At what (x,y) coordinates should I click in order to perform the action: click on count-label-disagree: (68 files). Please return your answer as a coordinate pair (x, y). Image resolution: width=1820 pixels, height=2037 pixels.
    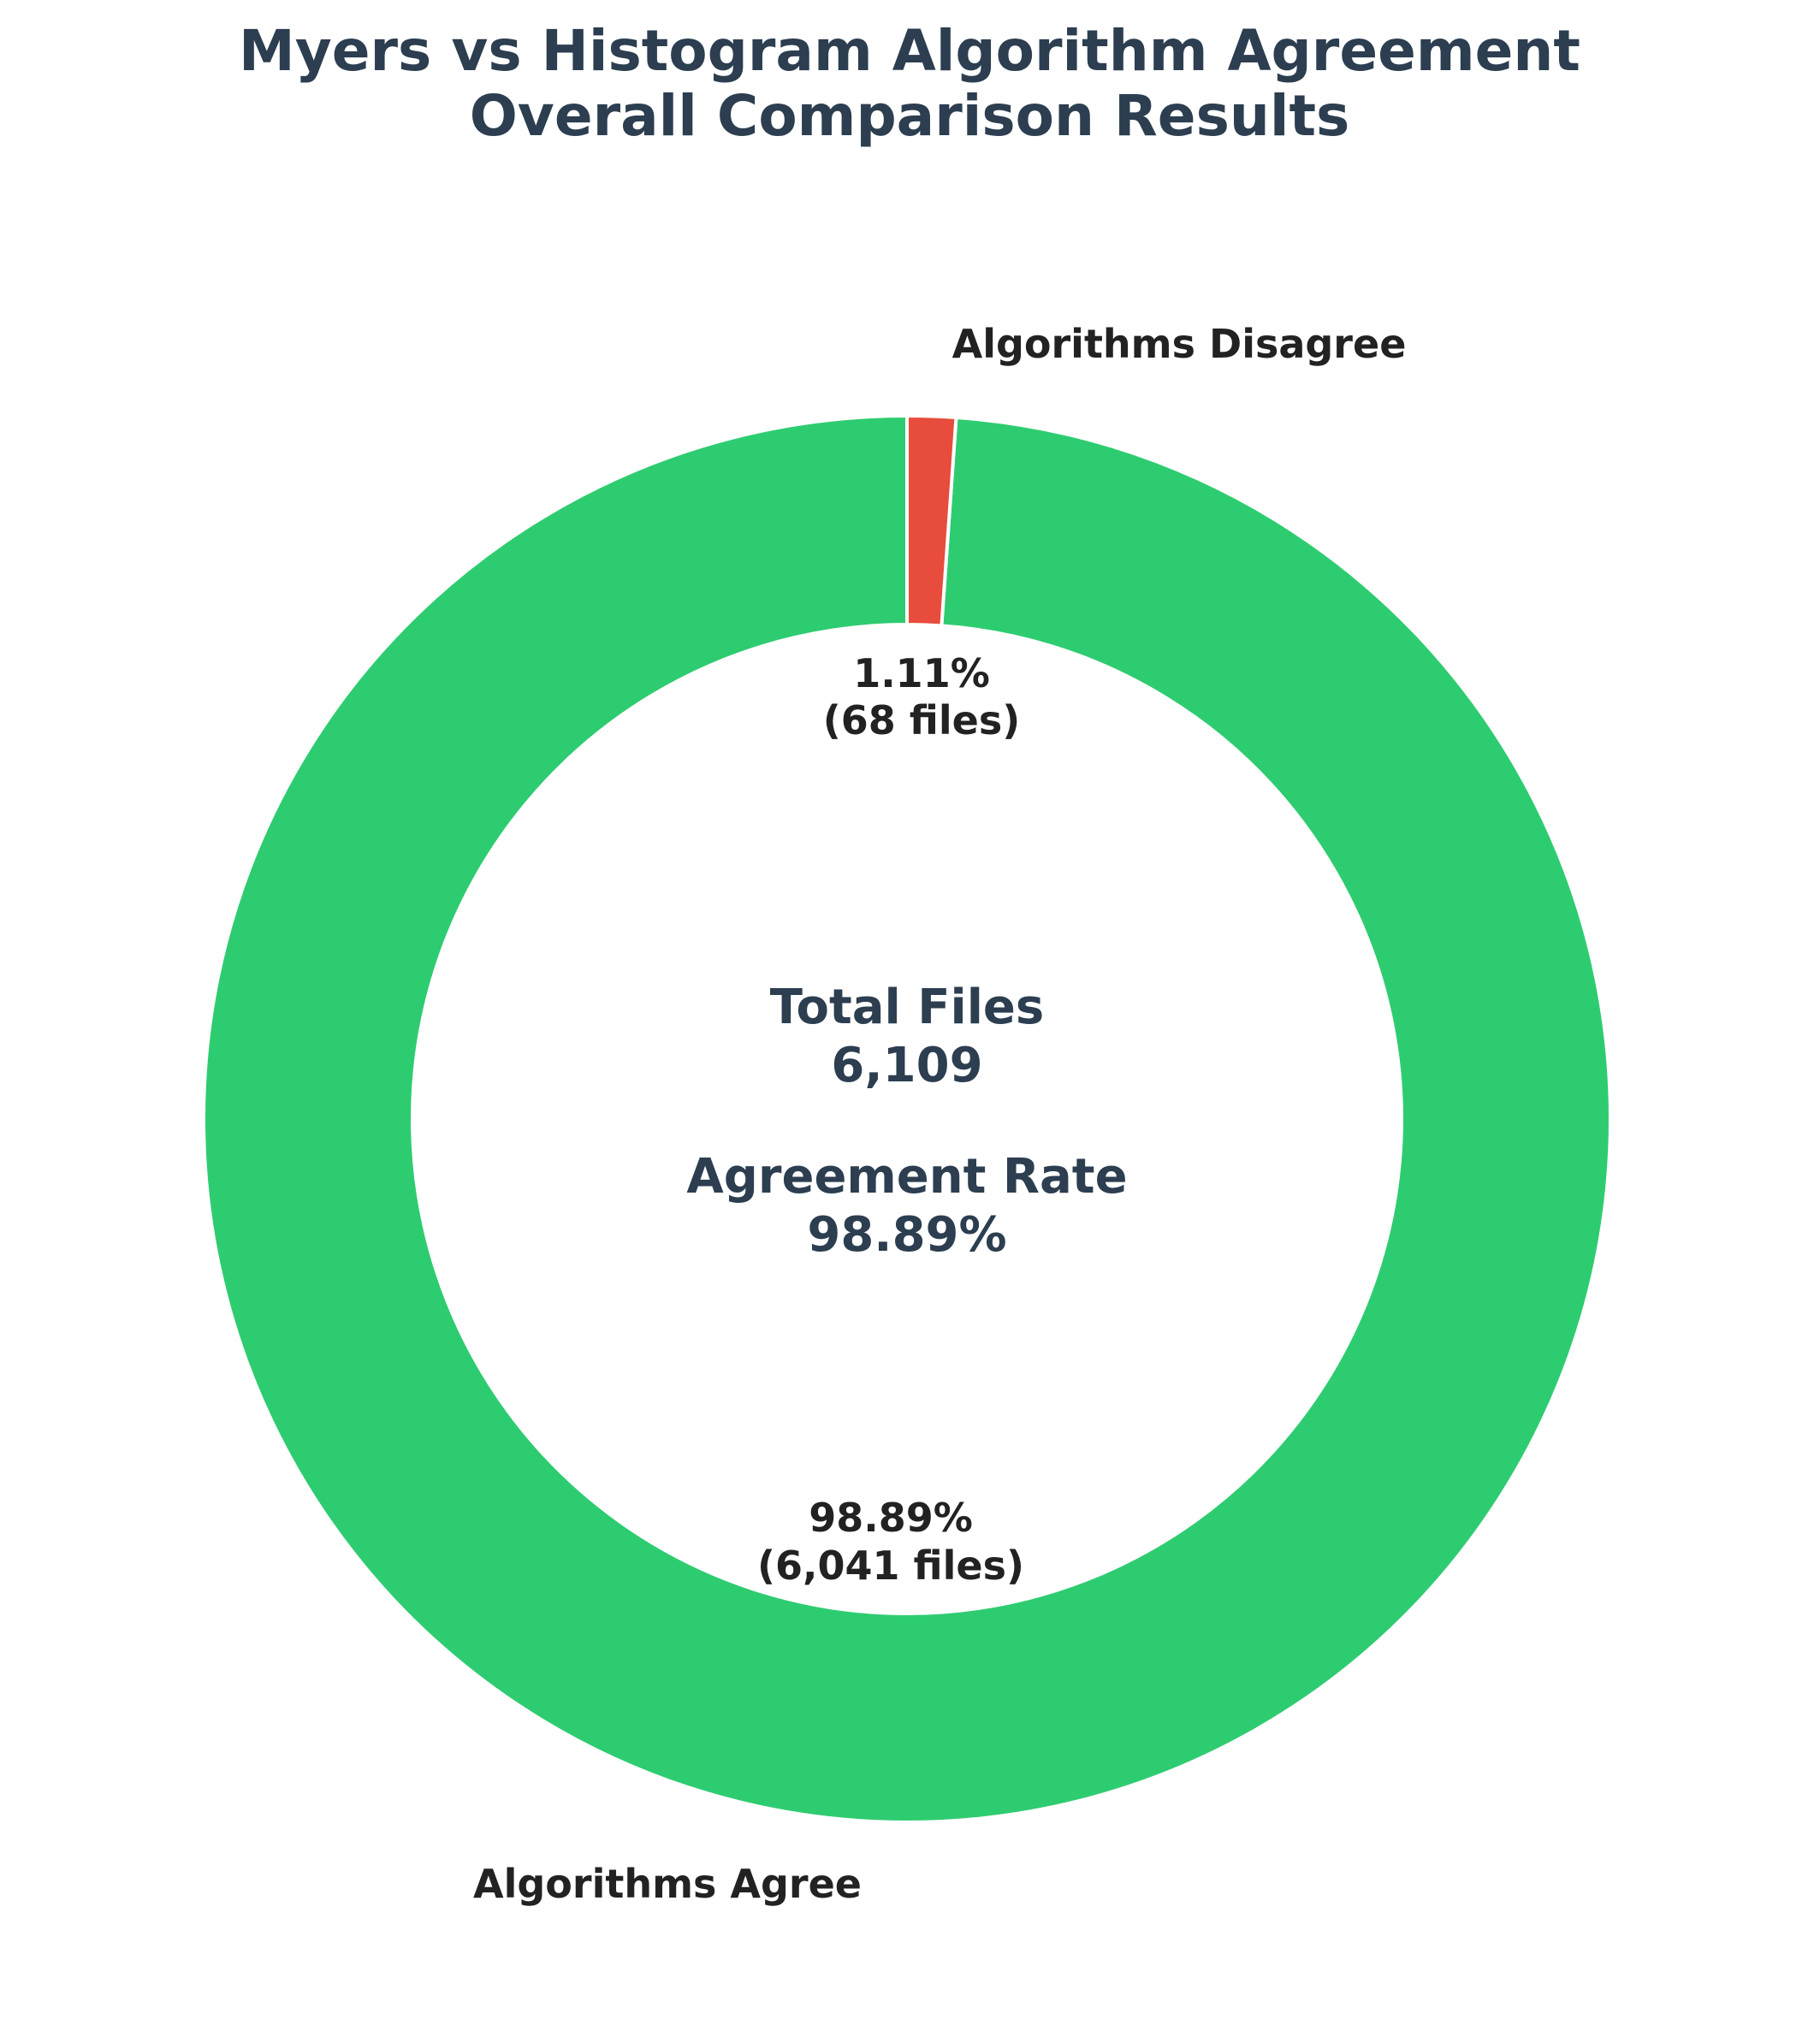
    Looking at the image, I should click on (922, 720).